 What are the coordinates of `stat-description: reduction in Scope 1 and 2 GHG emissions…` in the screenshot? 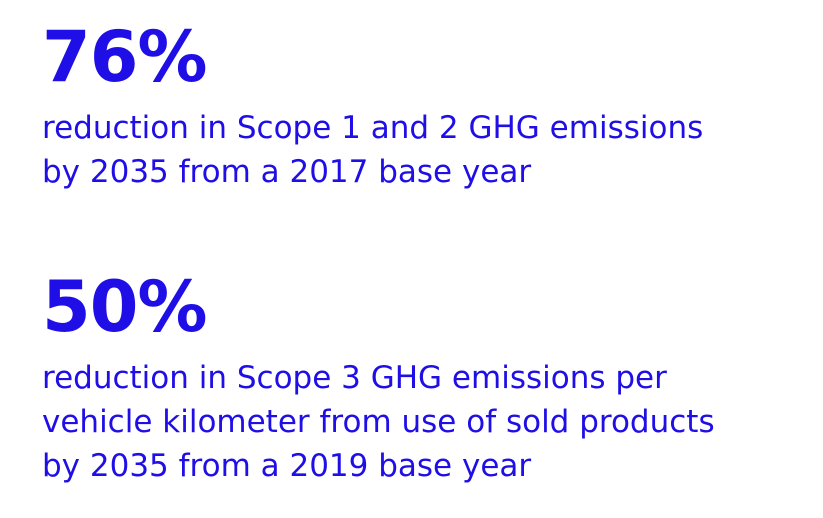 It's located at (372, 150).